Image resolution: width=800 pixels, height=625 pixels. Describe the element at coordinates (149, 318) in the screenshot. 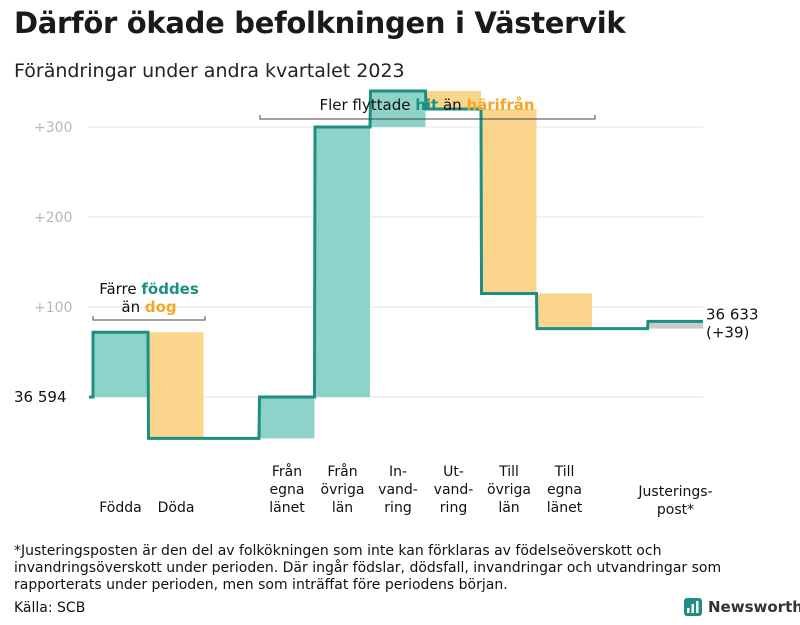

I see `annotation-bracket-births-deaths` at that location.